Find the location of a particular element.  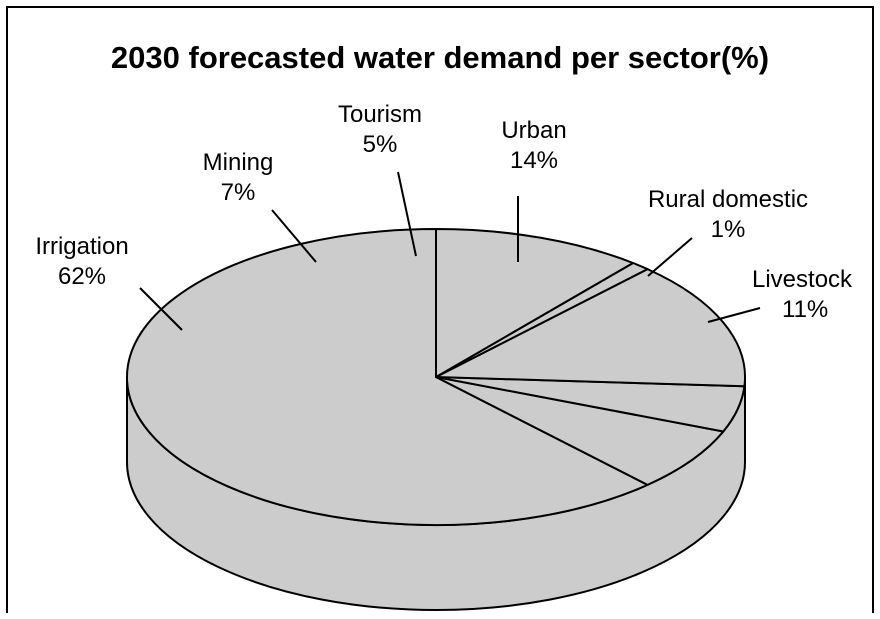

pie-slice-mining is located at coordinates (580, 431).